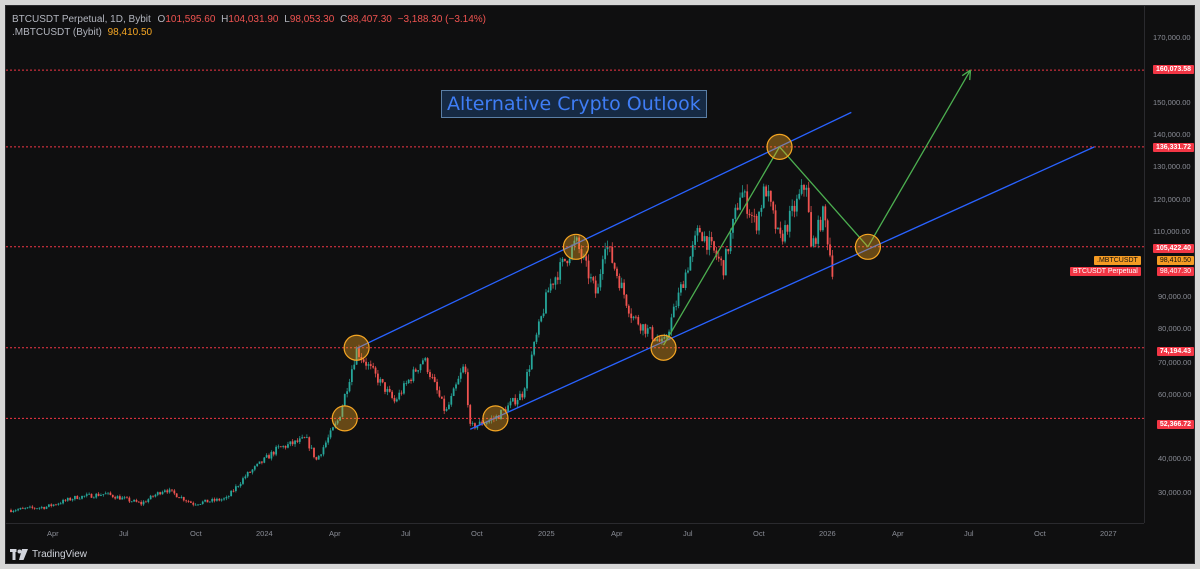  Describe the element at coordinates (574, 104) in the screenshot. I see `annotation-title: Alternative Crypto Outlook` at that location.